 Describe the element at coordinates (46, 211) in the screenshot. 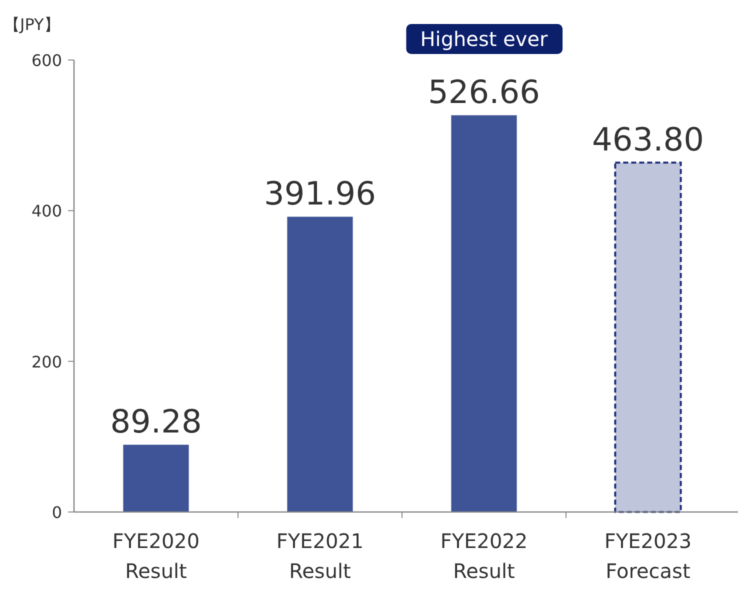

I see `y-tick-label: 400` at that location.